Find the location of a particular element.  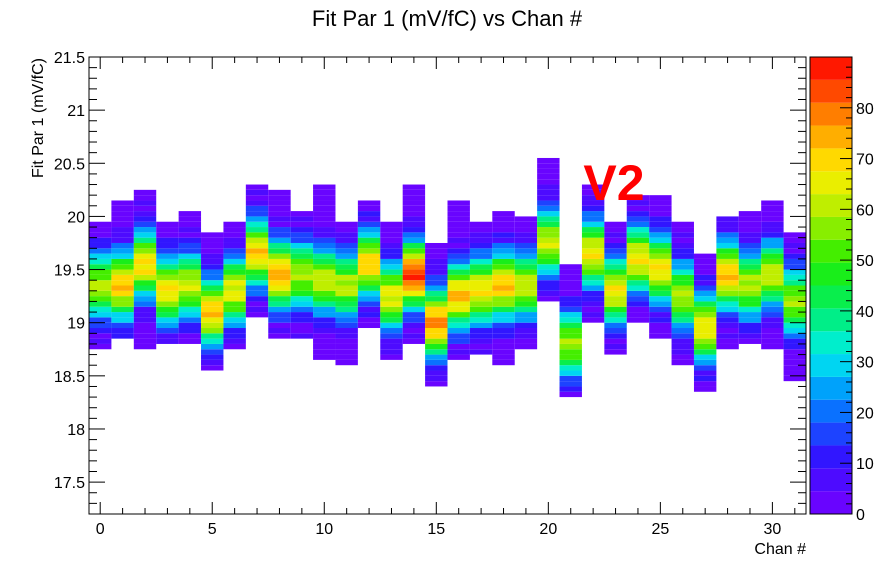

palette-tick-label: 30 is located at coordinates (865, 363).